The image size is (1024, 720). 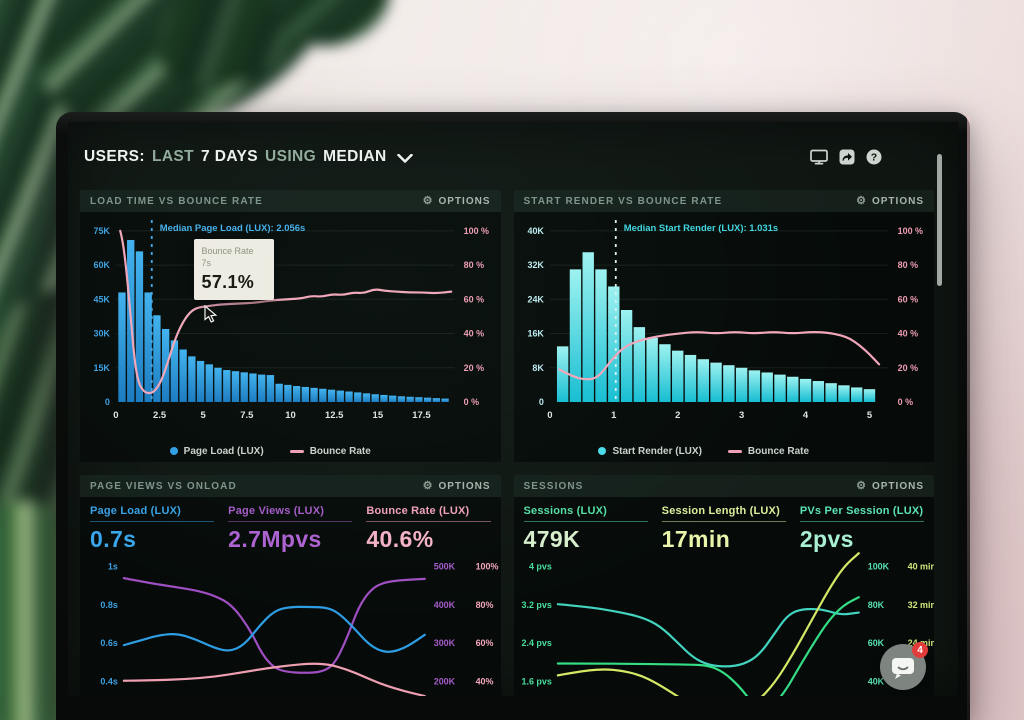 I want to click on y-axis-tick: 4 pvs, so click(x=539, y=567).